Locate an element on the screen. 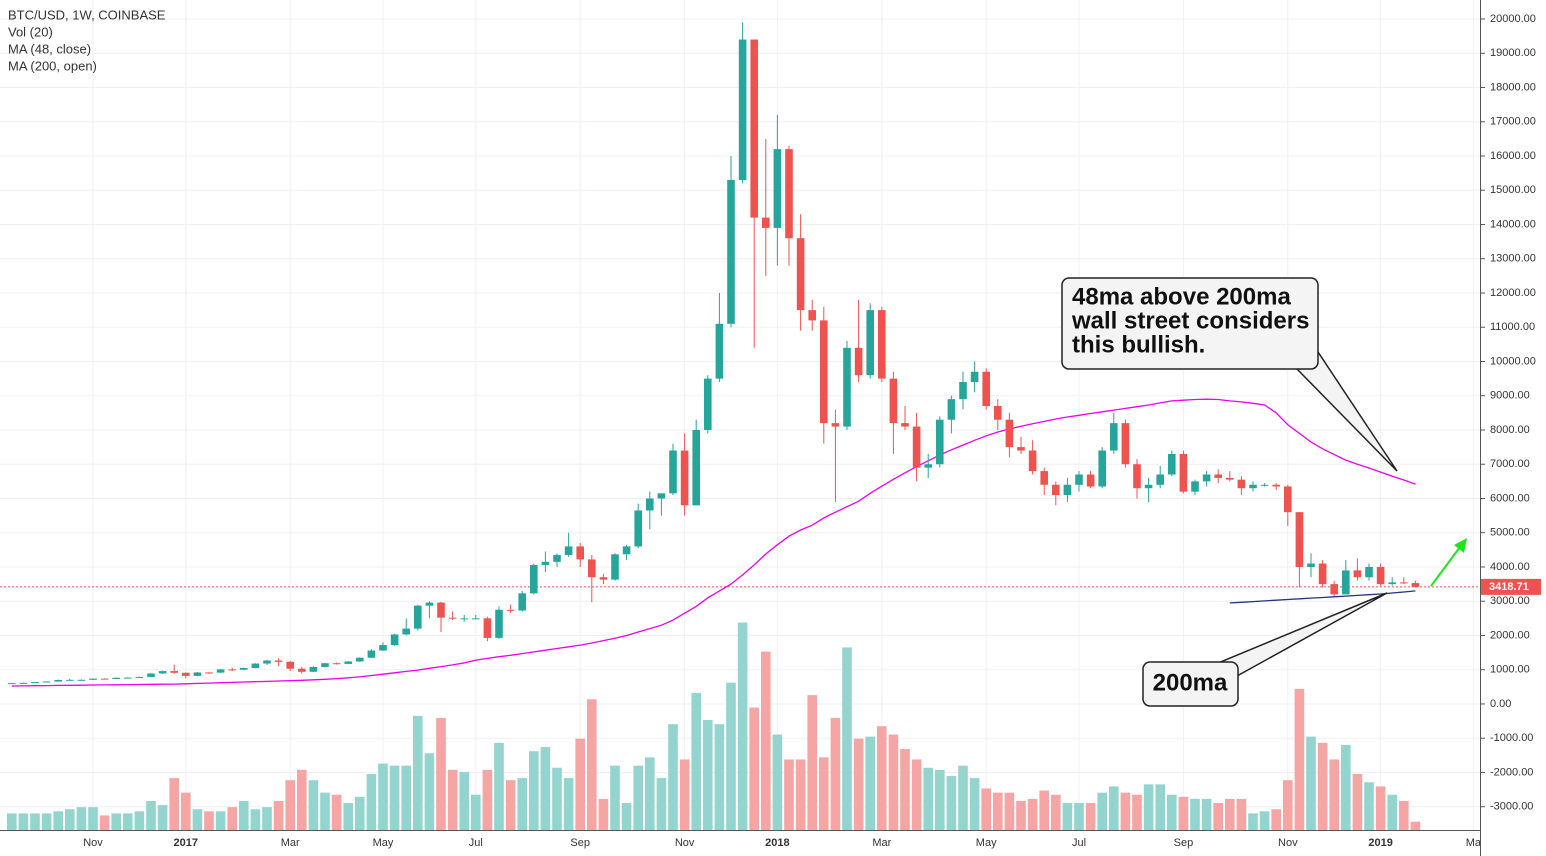 Image resolution: width=1546 pixels, height=856 pixels. arrow is located at coordinates (1448, 562).